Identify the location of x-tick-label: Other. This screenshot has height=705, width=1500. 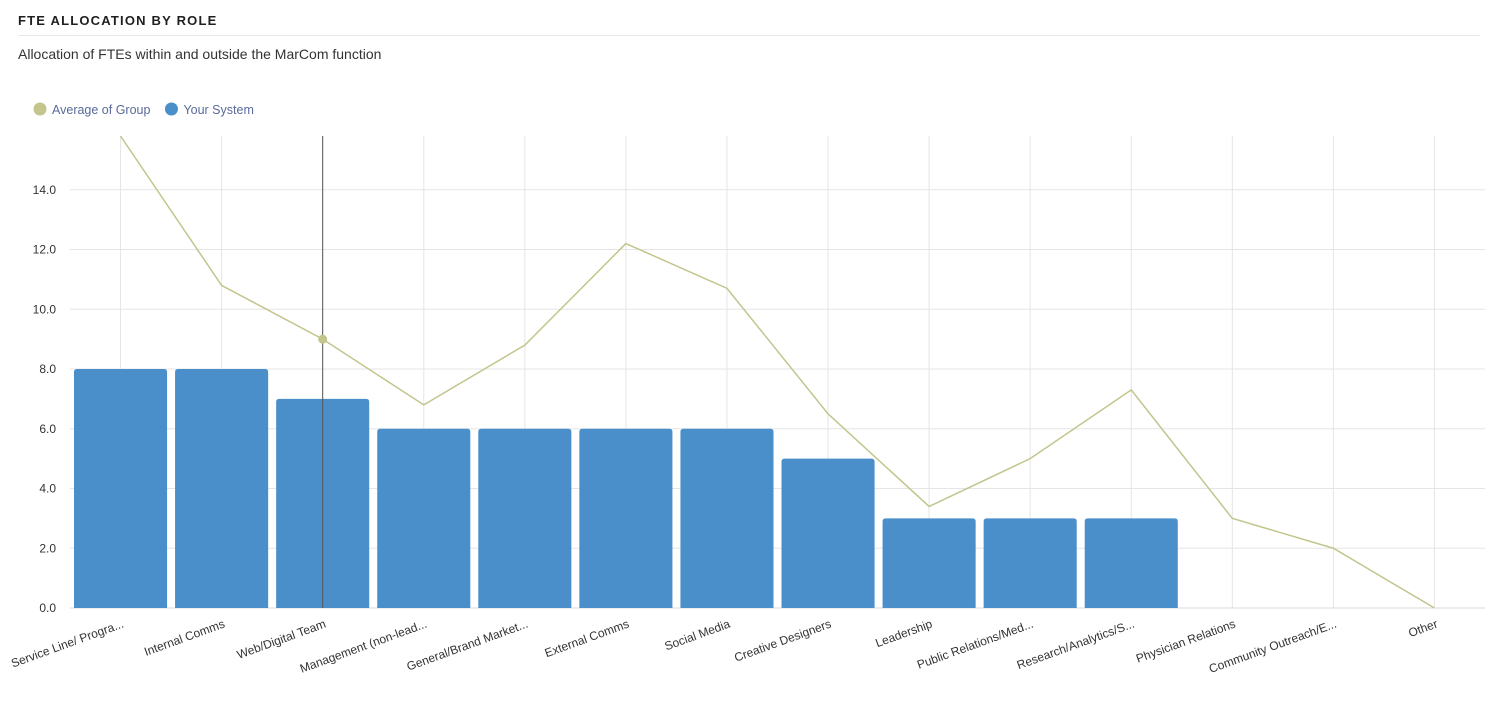
(1422, 628).